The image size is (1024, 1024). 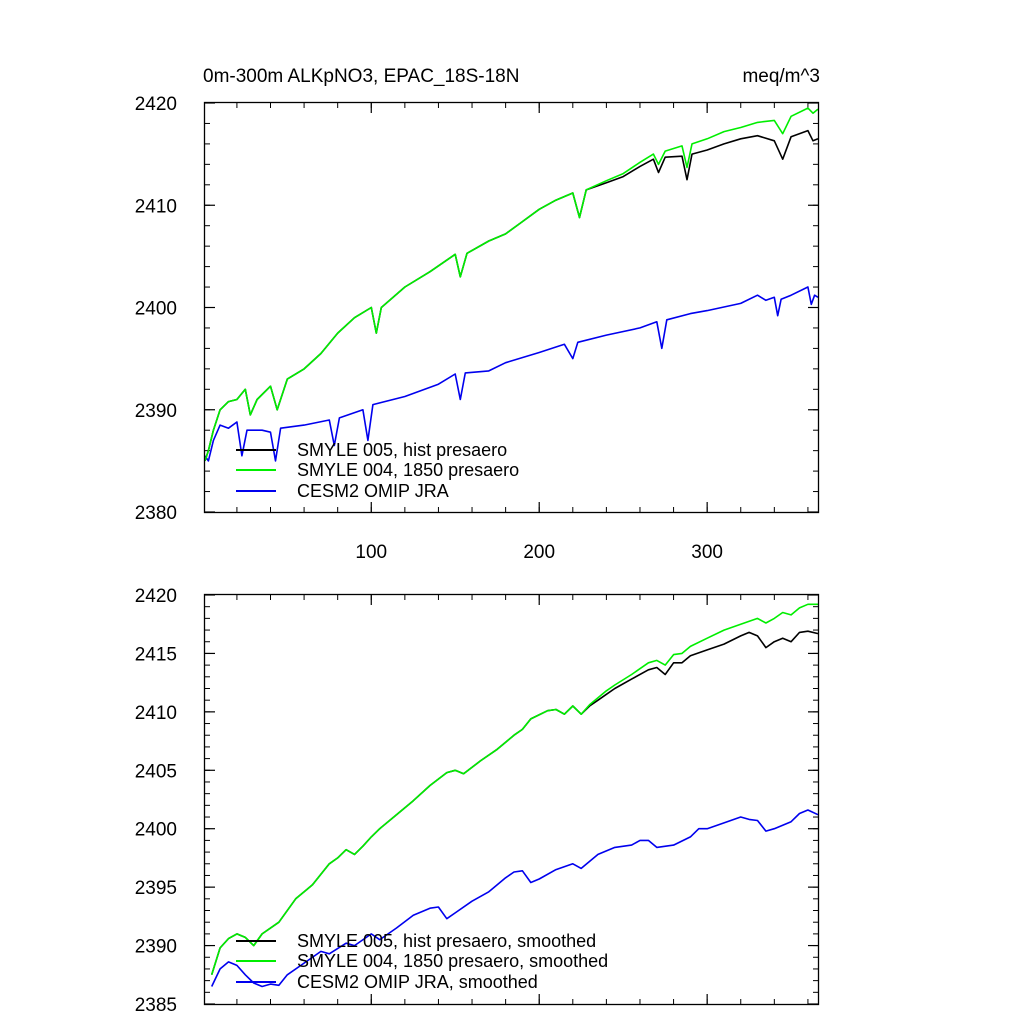 I want to click on top-x-tick-label: 100, so click(x=371, y=552).